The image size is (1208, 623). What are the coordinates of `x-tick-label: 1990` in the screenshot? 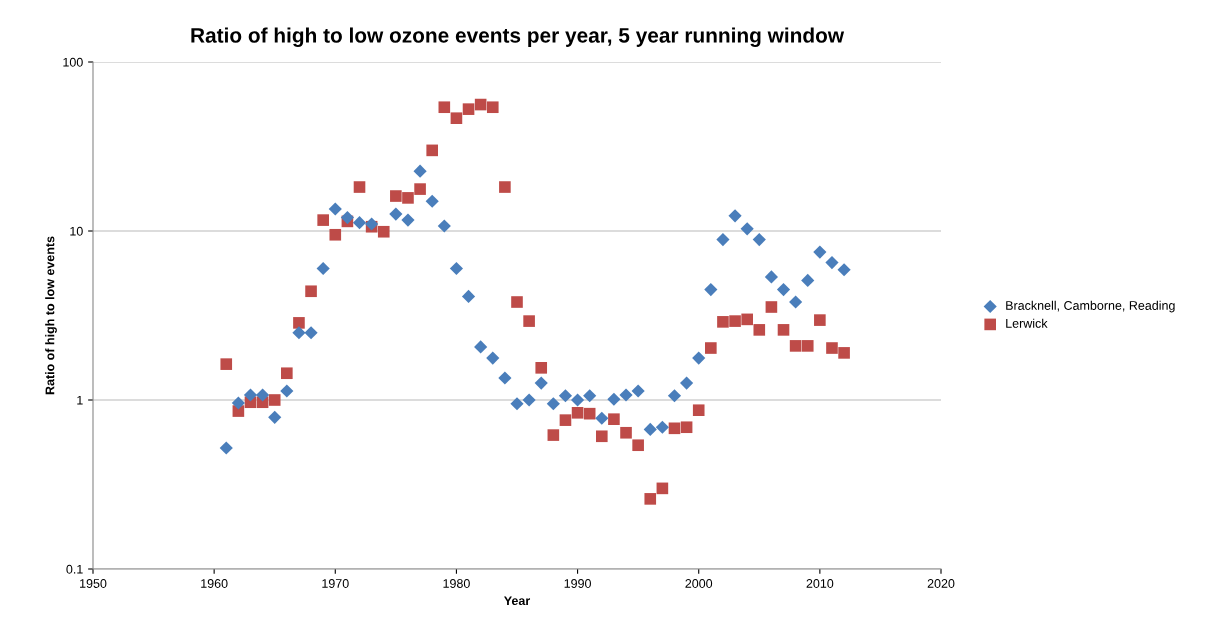 It's located at (577, 583).